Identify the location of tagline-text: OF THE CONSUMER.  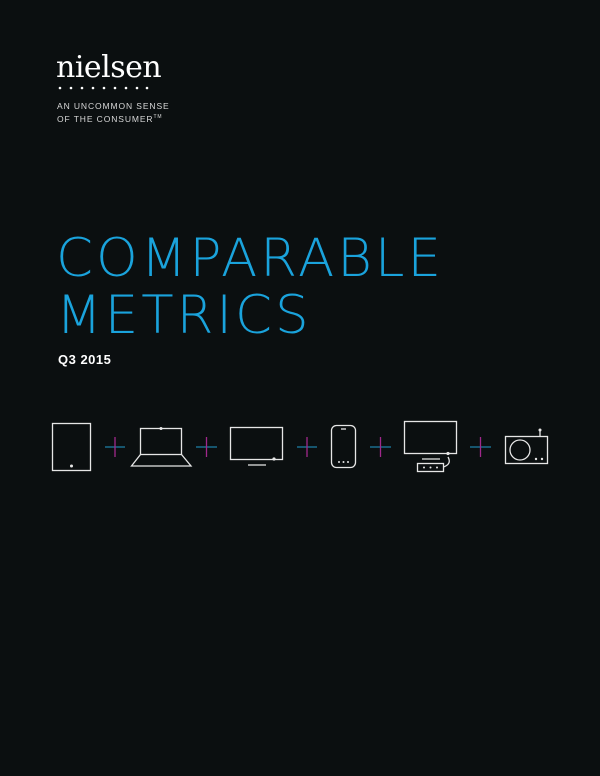
(105, 119).